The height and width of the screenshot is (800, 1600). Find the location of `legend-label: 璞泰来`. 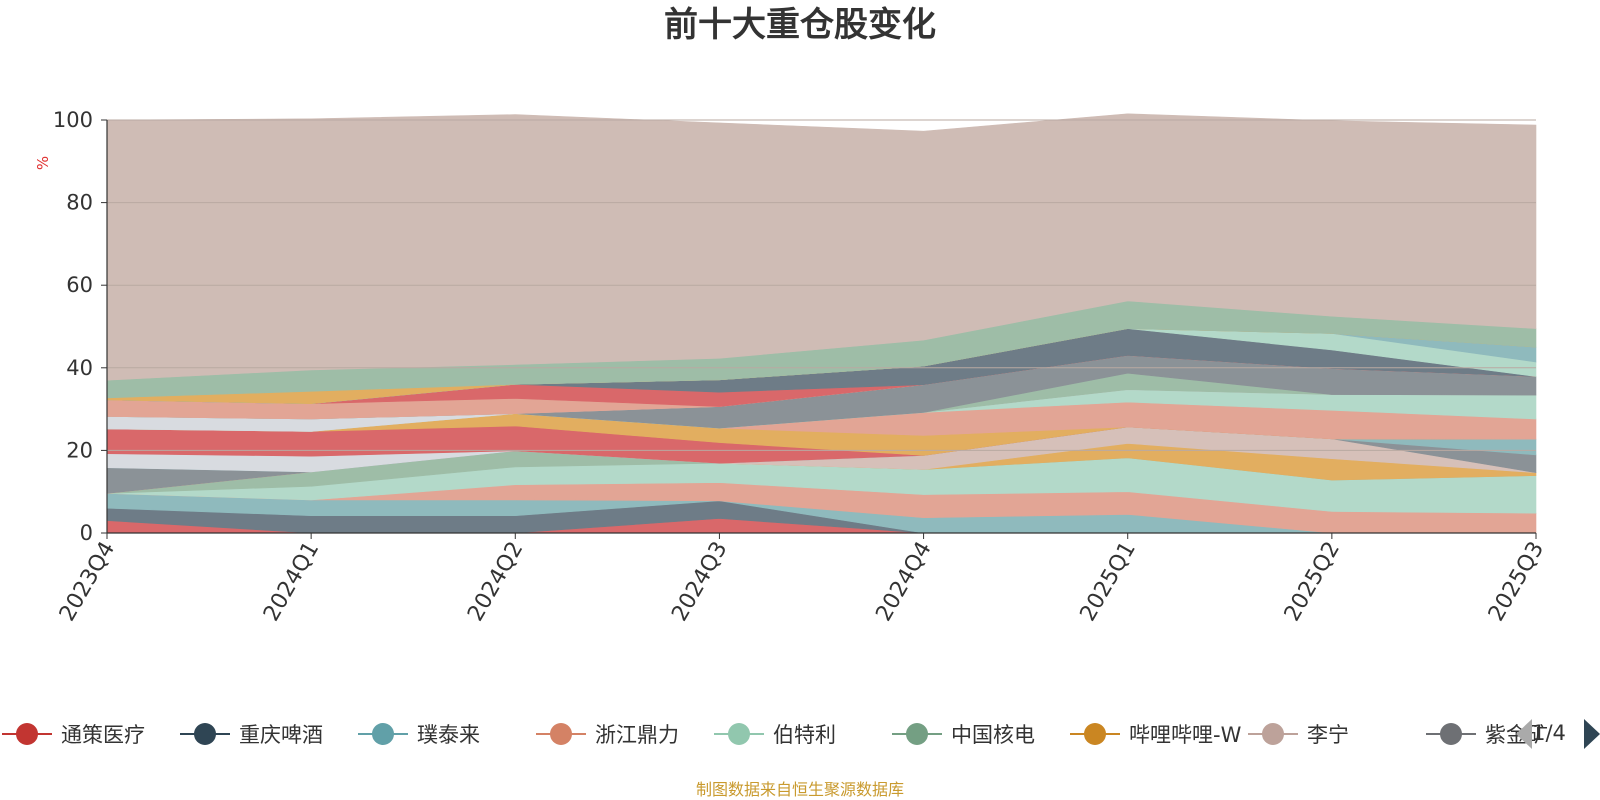

legend-label: 璞泰来 is located at coordinates (448, 735).